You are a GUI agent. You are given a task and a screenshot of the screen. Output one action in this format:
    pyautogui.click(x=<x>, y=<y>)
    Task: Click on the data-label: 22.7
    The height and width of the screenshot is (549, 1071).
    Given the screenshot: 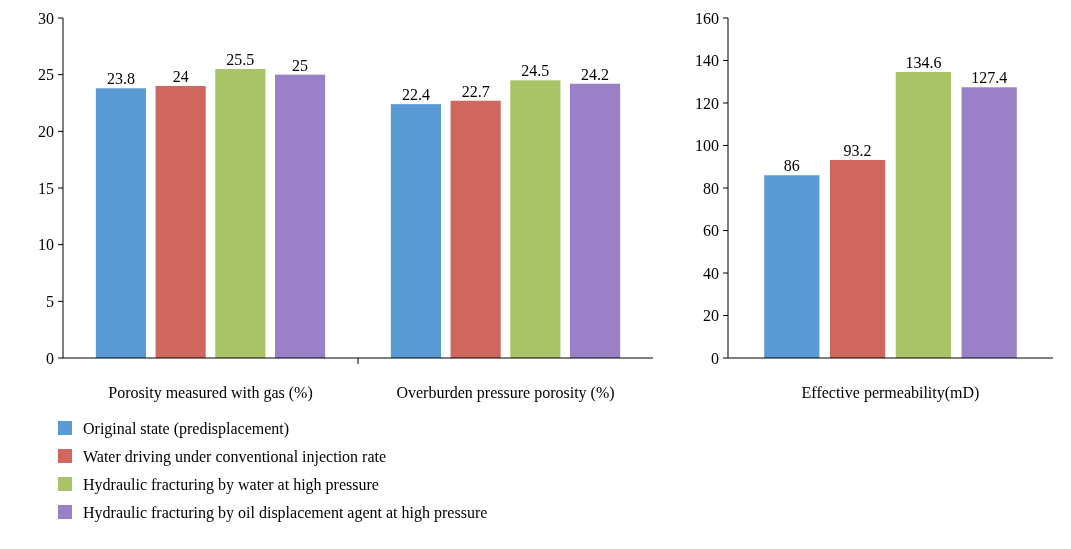 What is the action you would take?
    pyautogui.click(x=475, y=91)
    